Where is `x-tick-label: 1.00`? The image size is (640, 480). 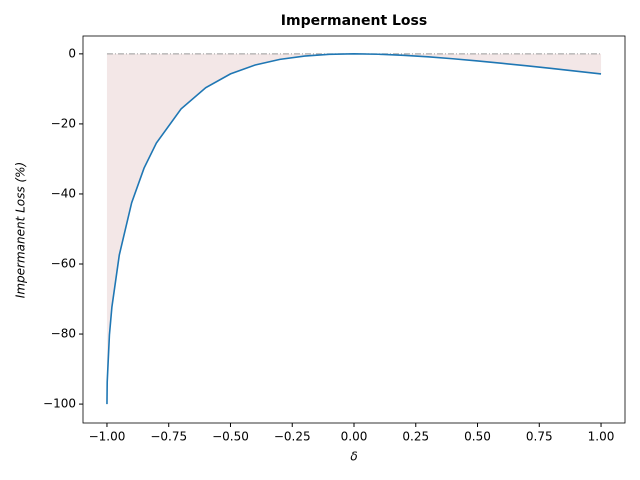 x-tick-label: 1.00 is located at coordinates (601, 437).